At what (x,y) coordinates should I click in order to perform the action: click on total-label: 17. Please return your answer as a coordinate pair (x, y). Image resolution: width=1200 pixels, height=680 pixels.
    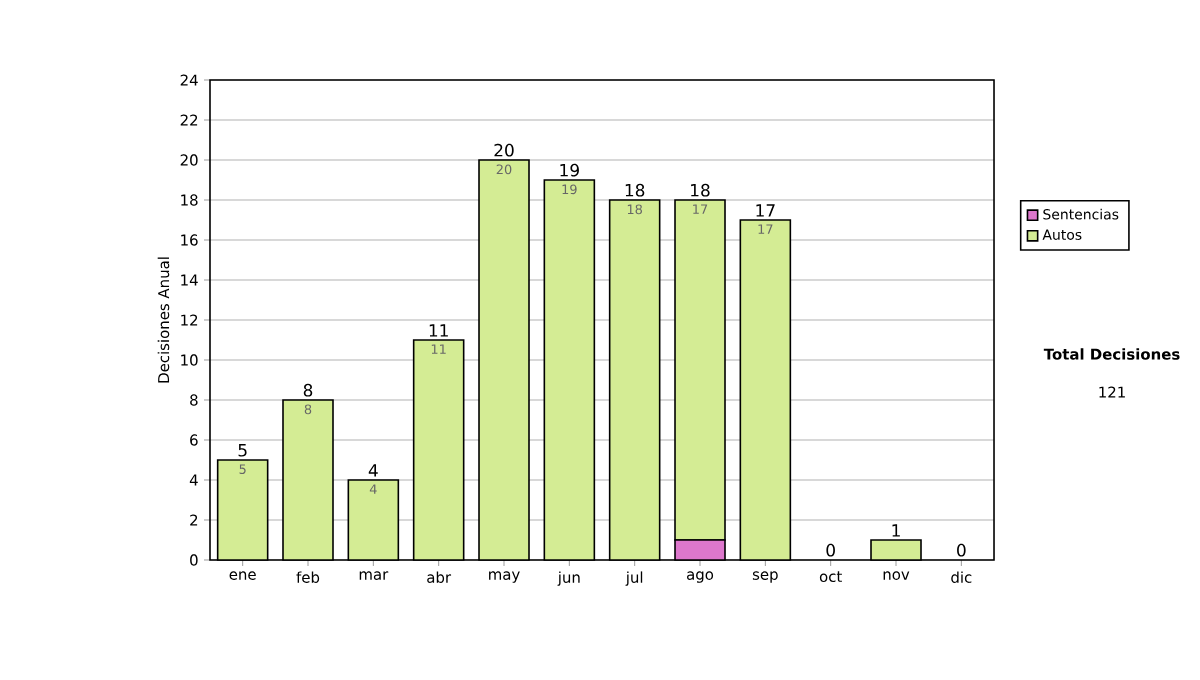
    Looking at the image, I should click on (765, 210).